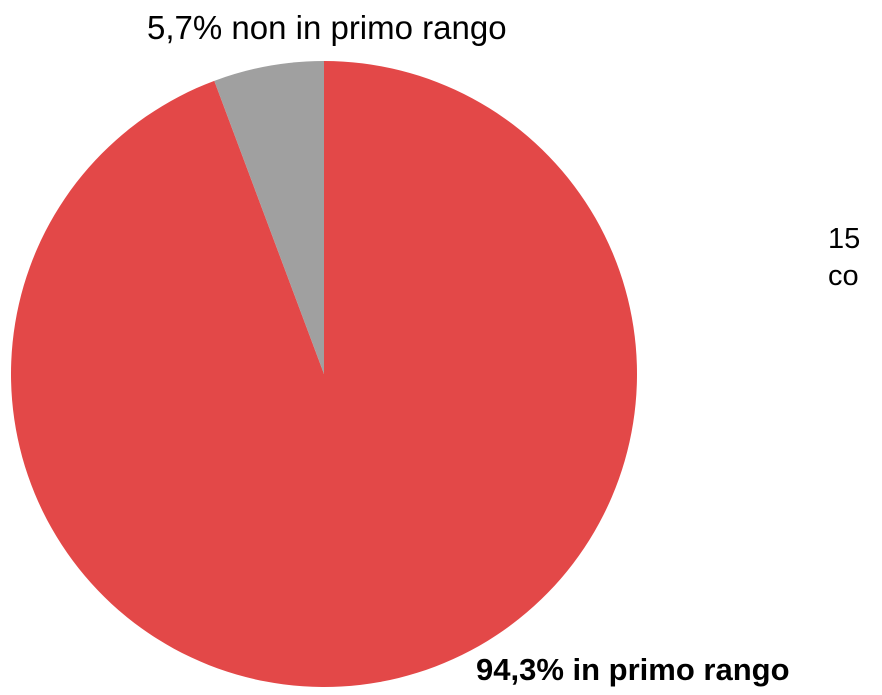 The image size is (882, 695). What do you see at coordinates (855, 258) in the screenshot?
I see `cropped-side-text: 15 co` at bounding box center [855, 258].